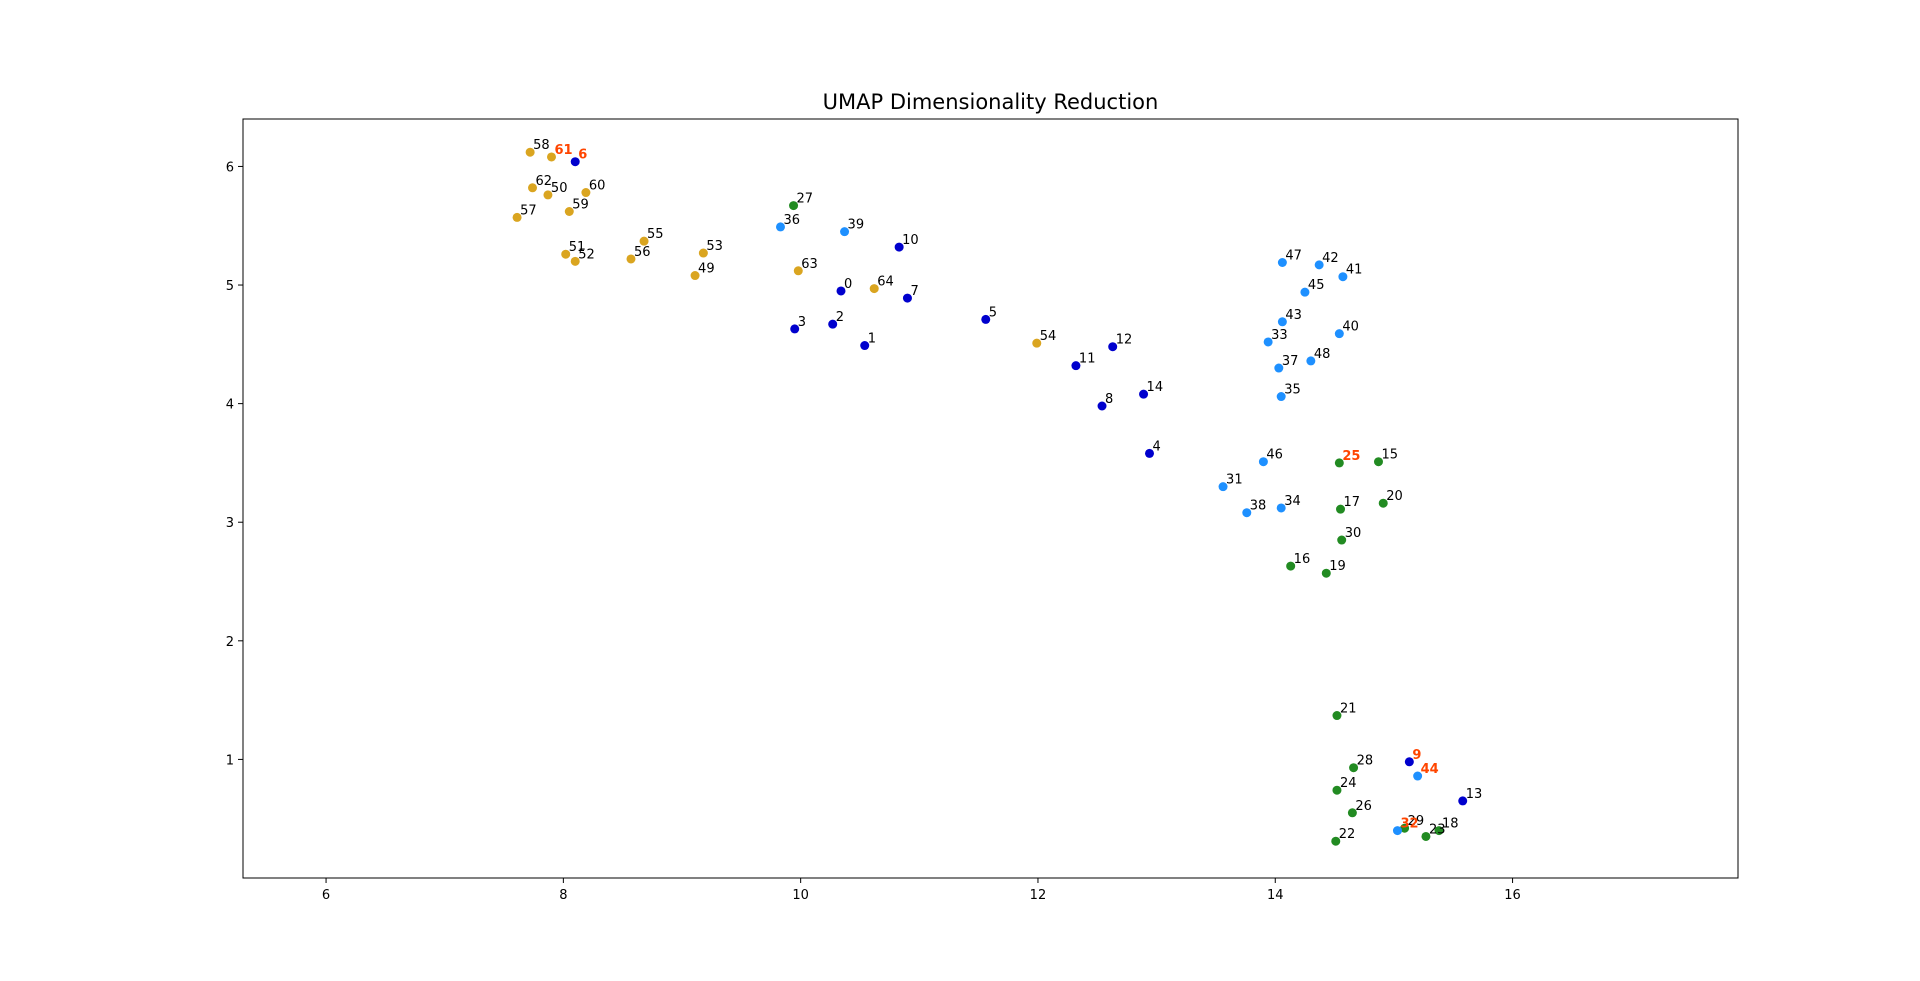 The width and height of the screenshot is (1920, 981). What do you see at coordinates (1087, 359) in the screenshot?
I see `point-label: 11` at bounding box center [1087, 359].